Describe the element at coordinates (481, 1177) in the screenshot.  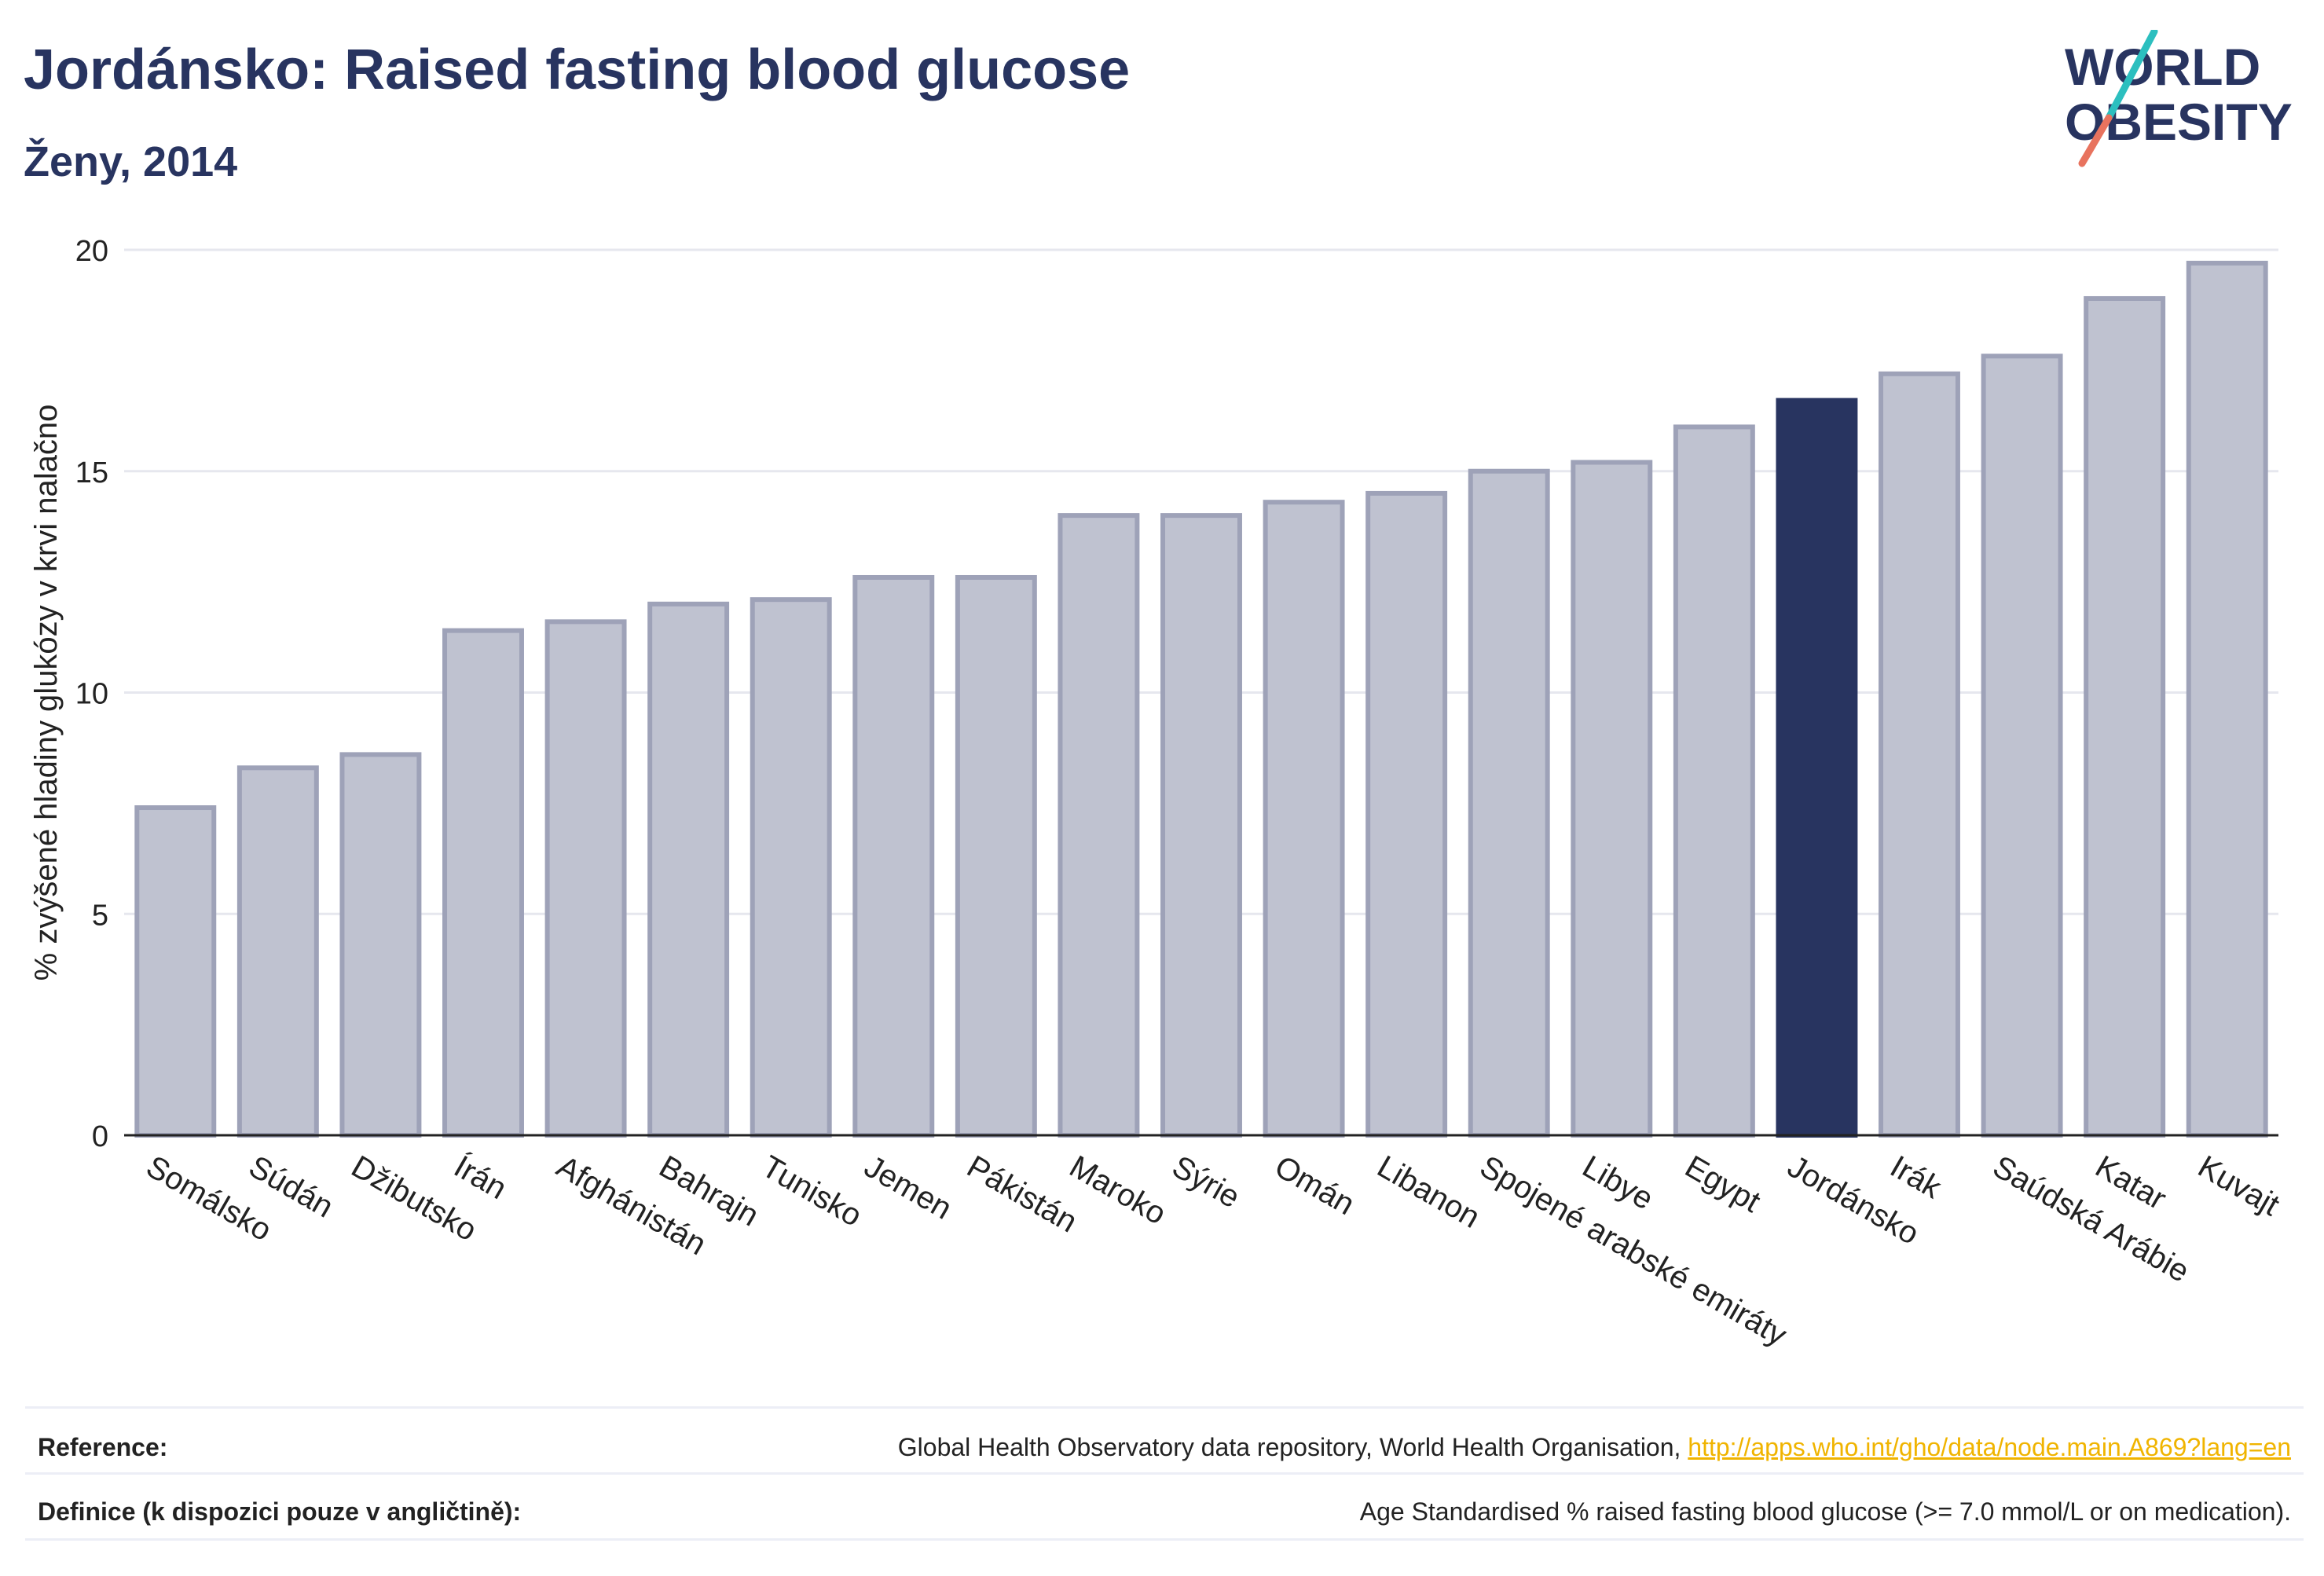
I see `x-tick-label: Írán` at that location.